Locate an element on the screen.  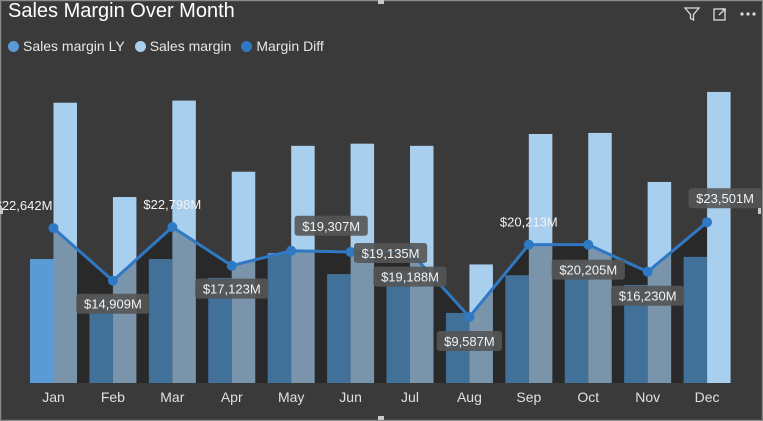
x-axis-tick-label: Dec is located at coordinates (707, 397).